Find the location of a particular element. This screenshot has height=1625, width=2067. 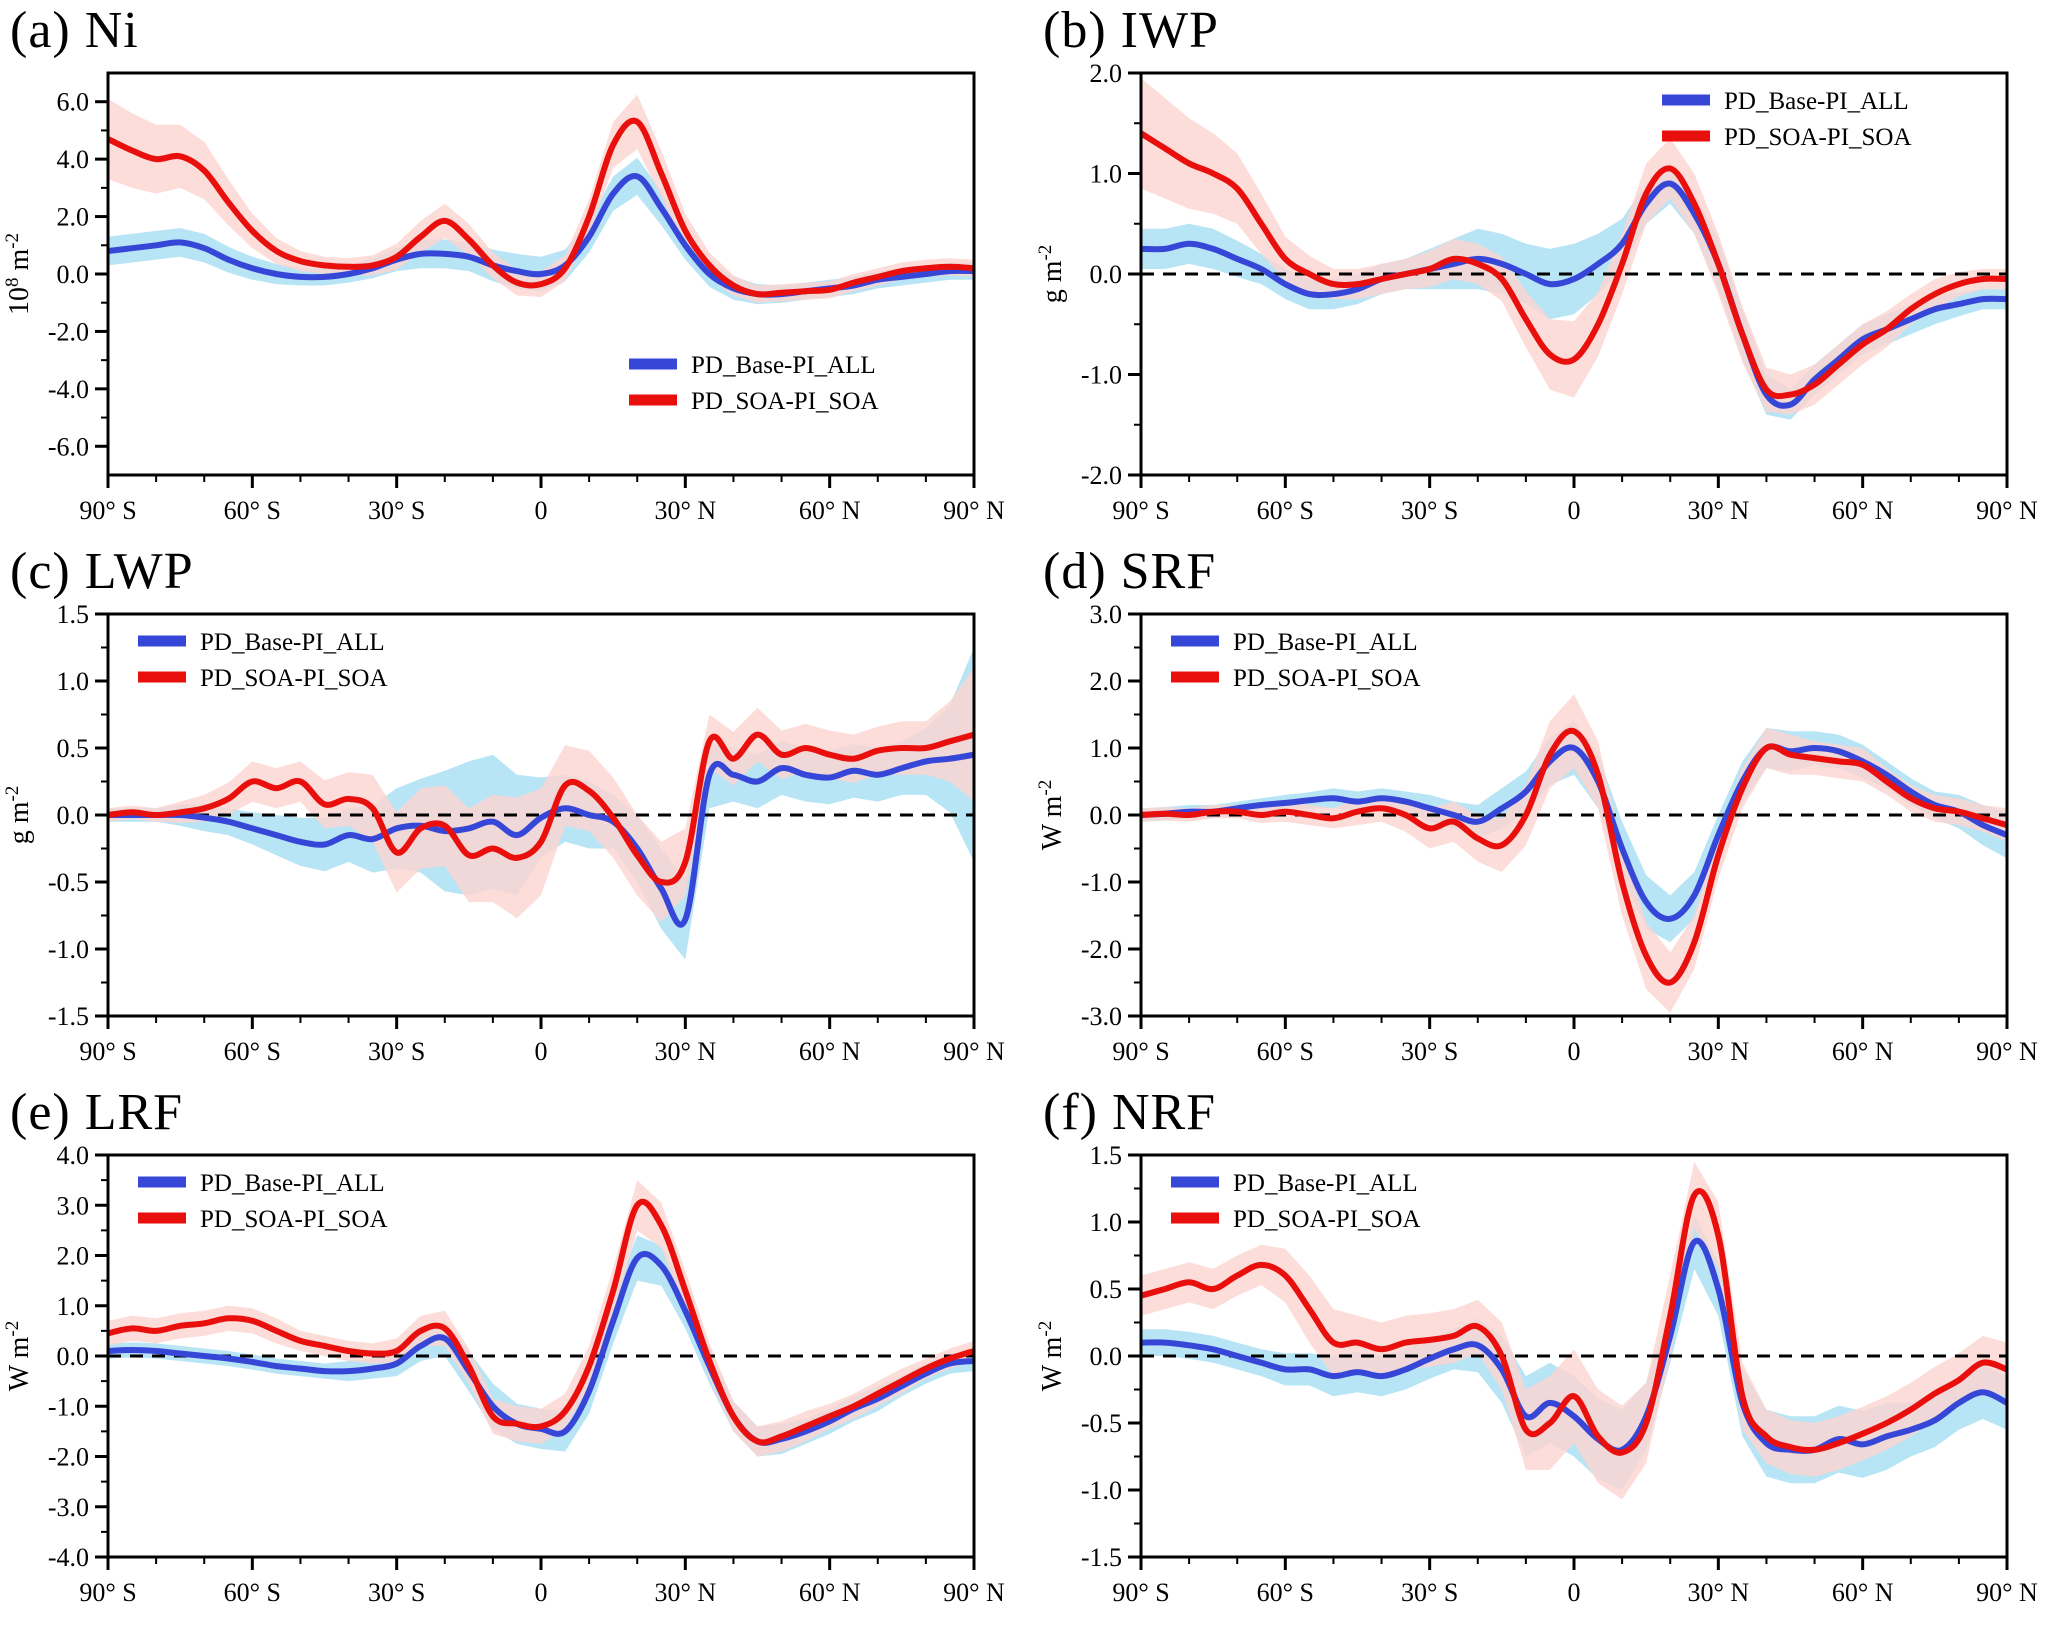

uncertainty-band-blue is located at coordinates (1574, 291).